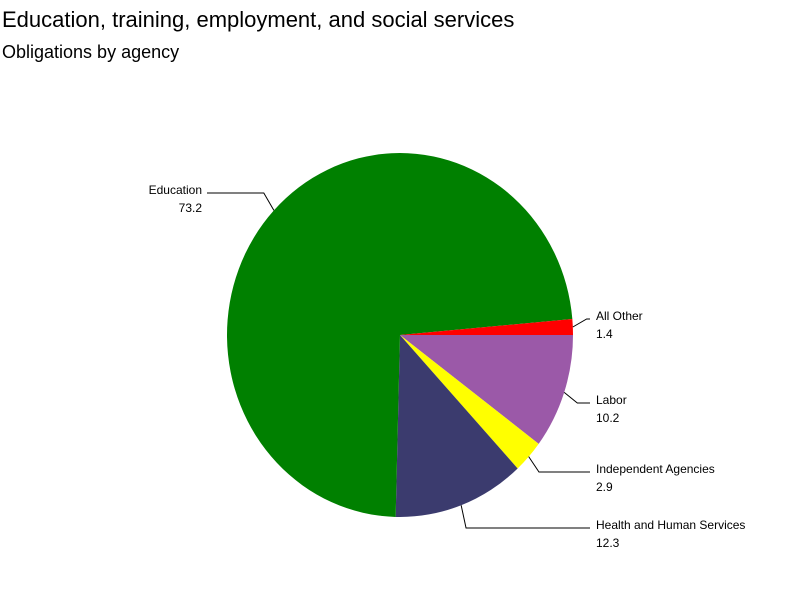 The width and height of the screenshot is (800, 600). What do you see at coordinates (90, 52) in the screenshot?
I see `chart-subtitle: Obligations by agency` at bounding box center [90, 52].